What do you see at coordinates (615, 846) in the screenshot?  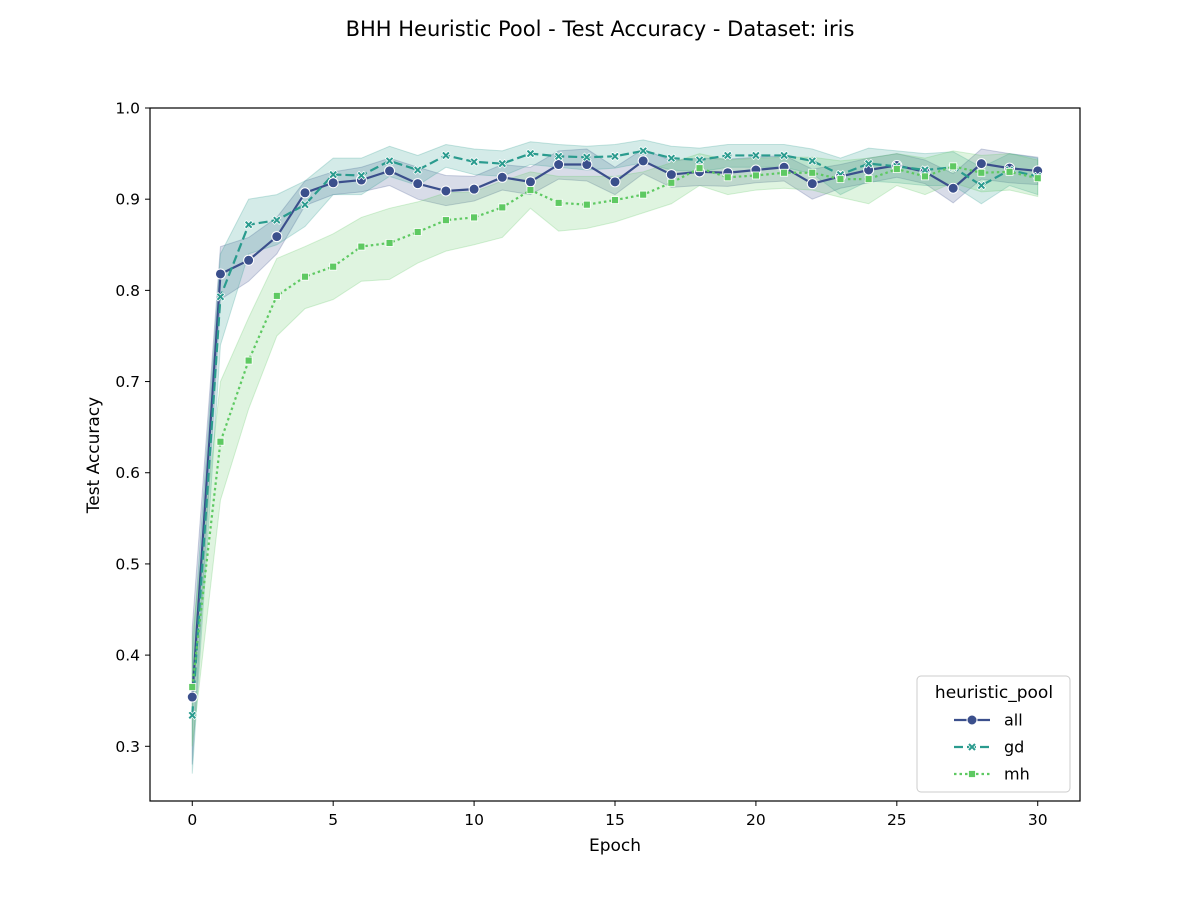 I see `x-axis-label: Epoch` at bounding box center [615, 846].